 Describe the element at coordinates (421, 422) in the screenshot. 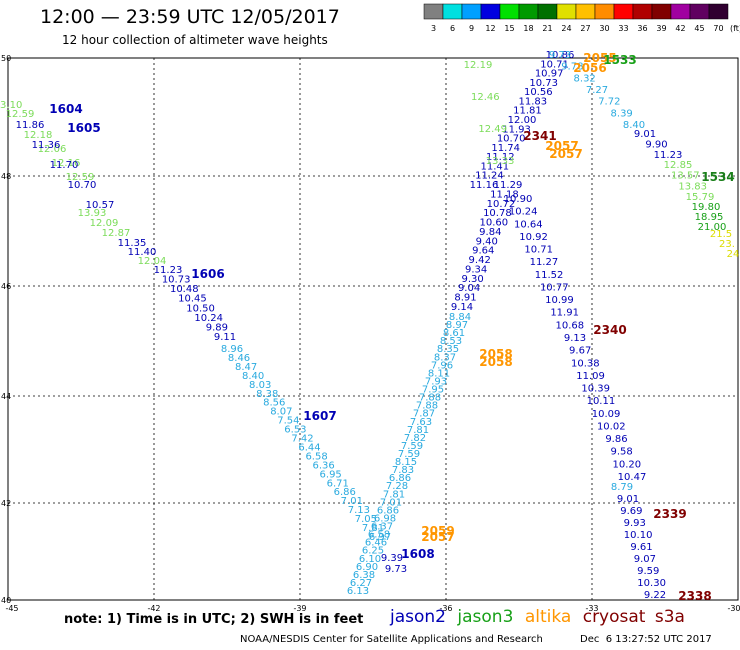

I see `wave-height-value: 7.63` at that location.